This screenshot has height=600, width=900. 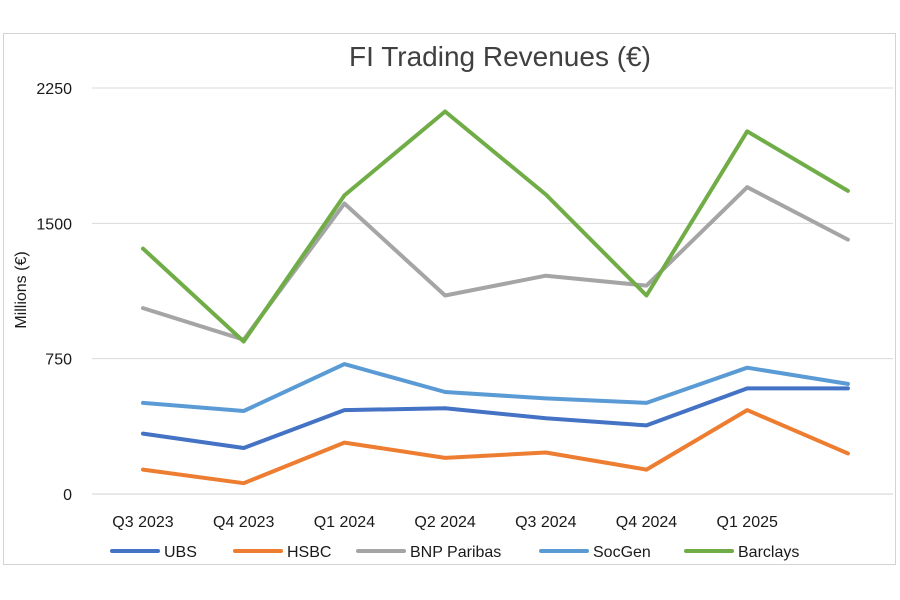 I want to click on x-tick-label: Q4 2024, so click(x=646, y=522).